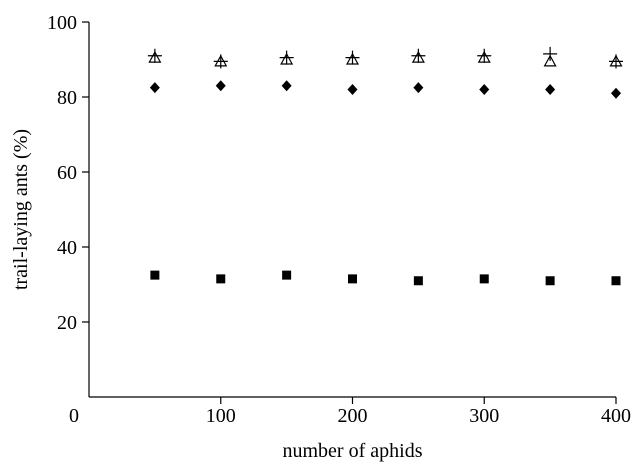  I want to click on y-tick-label: 100, so click(62, 23).